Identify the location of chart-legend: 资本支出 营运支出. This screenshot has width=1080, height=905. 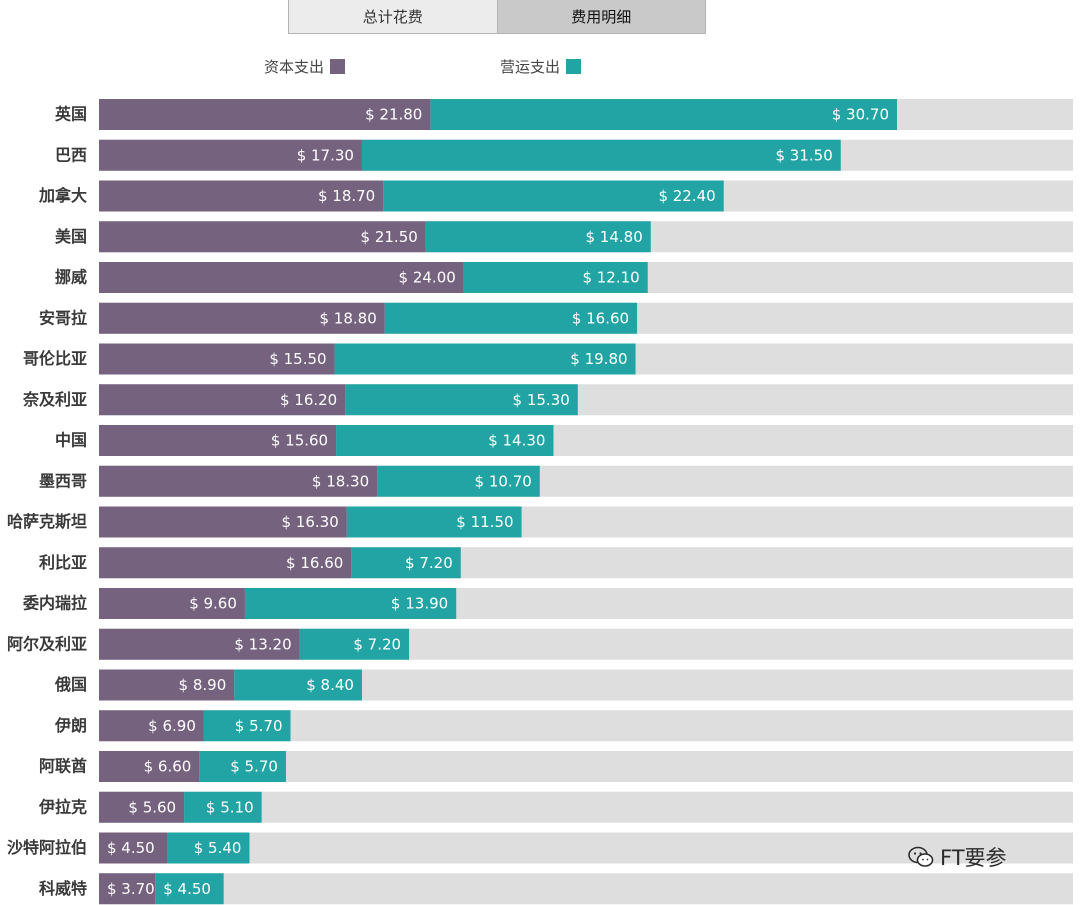
(540, 68).